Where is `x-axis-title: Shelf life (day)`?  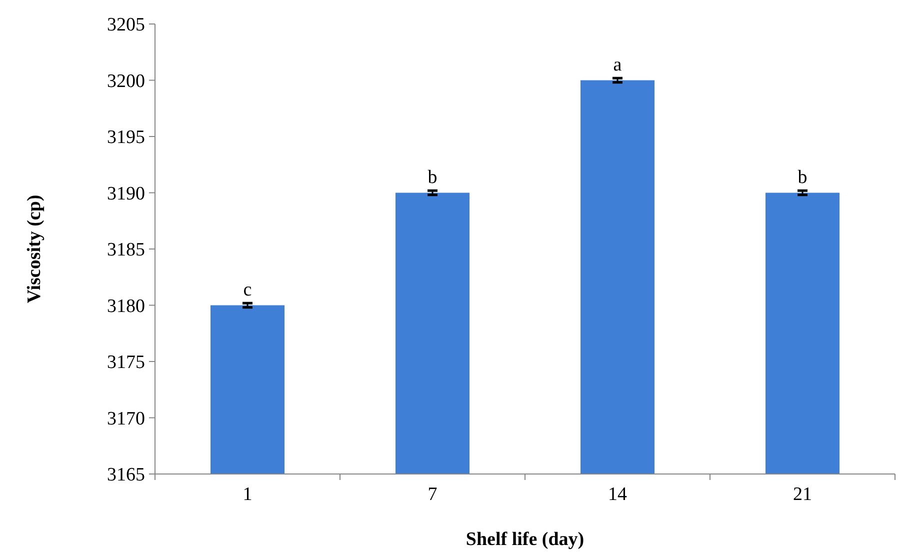 x-axis-title: Shelf life (day) is located at coordinates (525, 539).